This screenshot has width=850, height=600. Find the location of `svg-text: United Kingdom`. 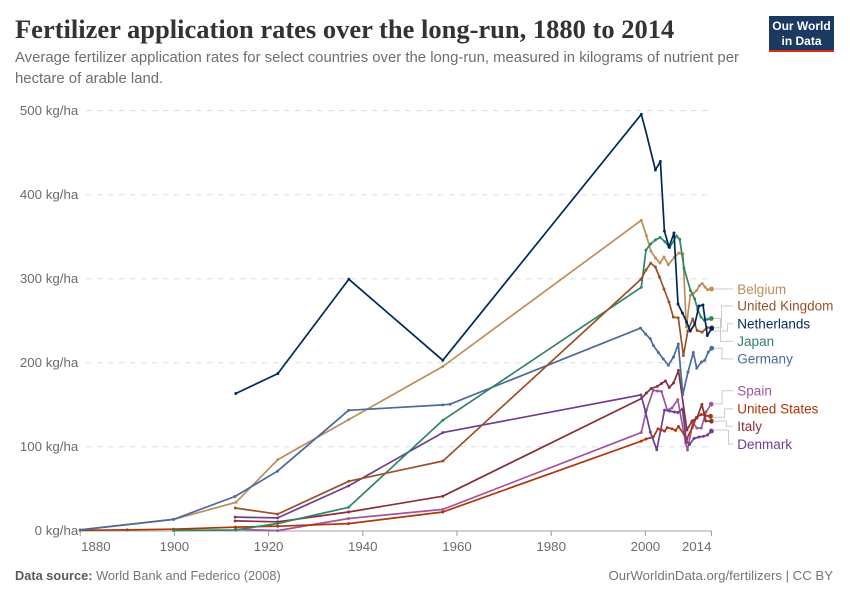

svg-text: United Kingdom is located at coordinates (785, 306).